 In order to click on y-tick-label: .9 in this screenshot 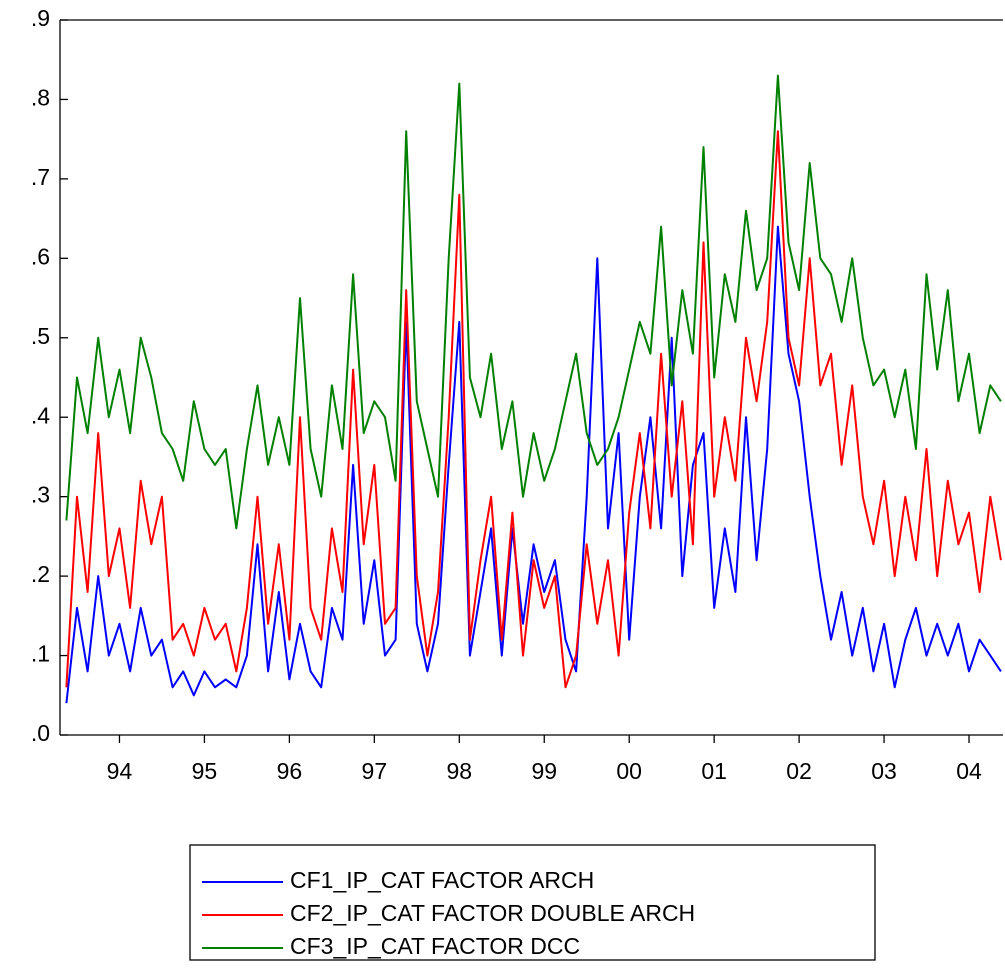, I will do `click(40, 18)`.